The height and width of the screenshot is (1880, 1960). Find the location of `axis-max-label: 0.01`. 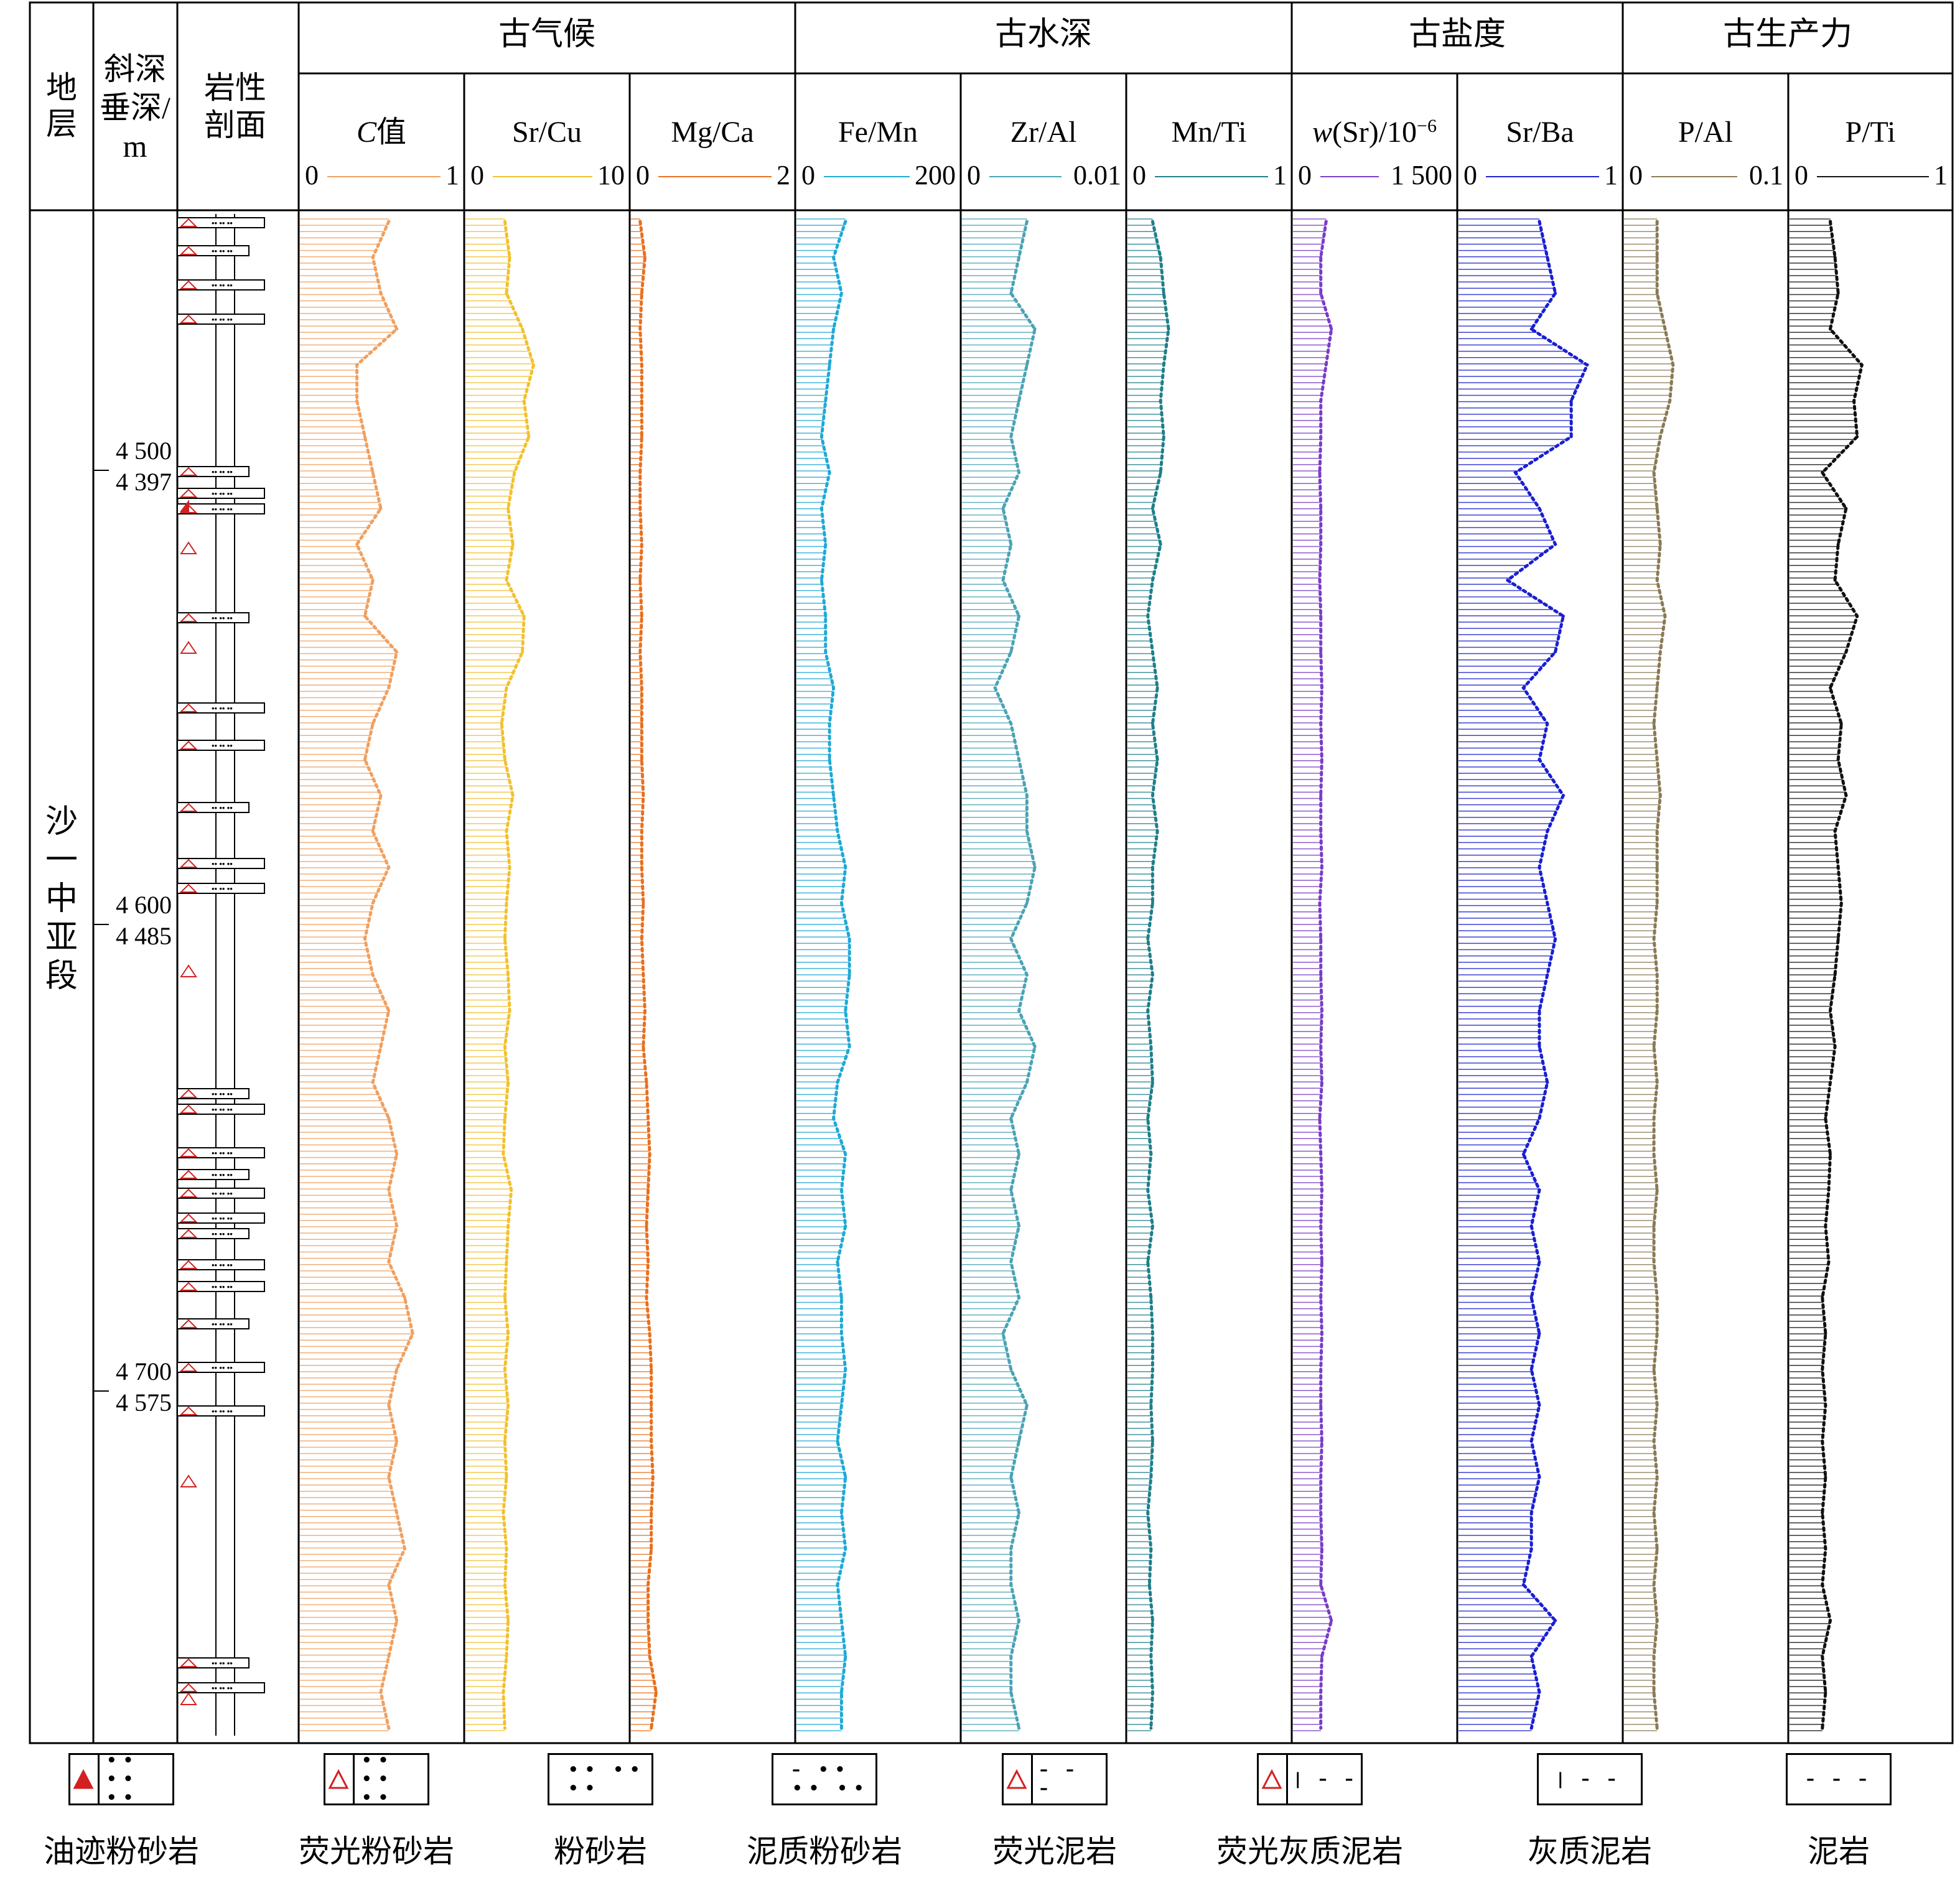

axis-max-label: 0.01 is located at coordinates (1097, 175).